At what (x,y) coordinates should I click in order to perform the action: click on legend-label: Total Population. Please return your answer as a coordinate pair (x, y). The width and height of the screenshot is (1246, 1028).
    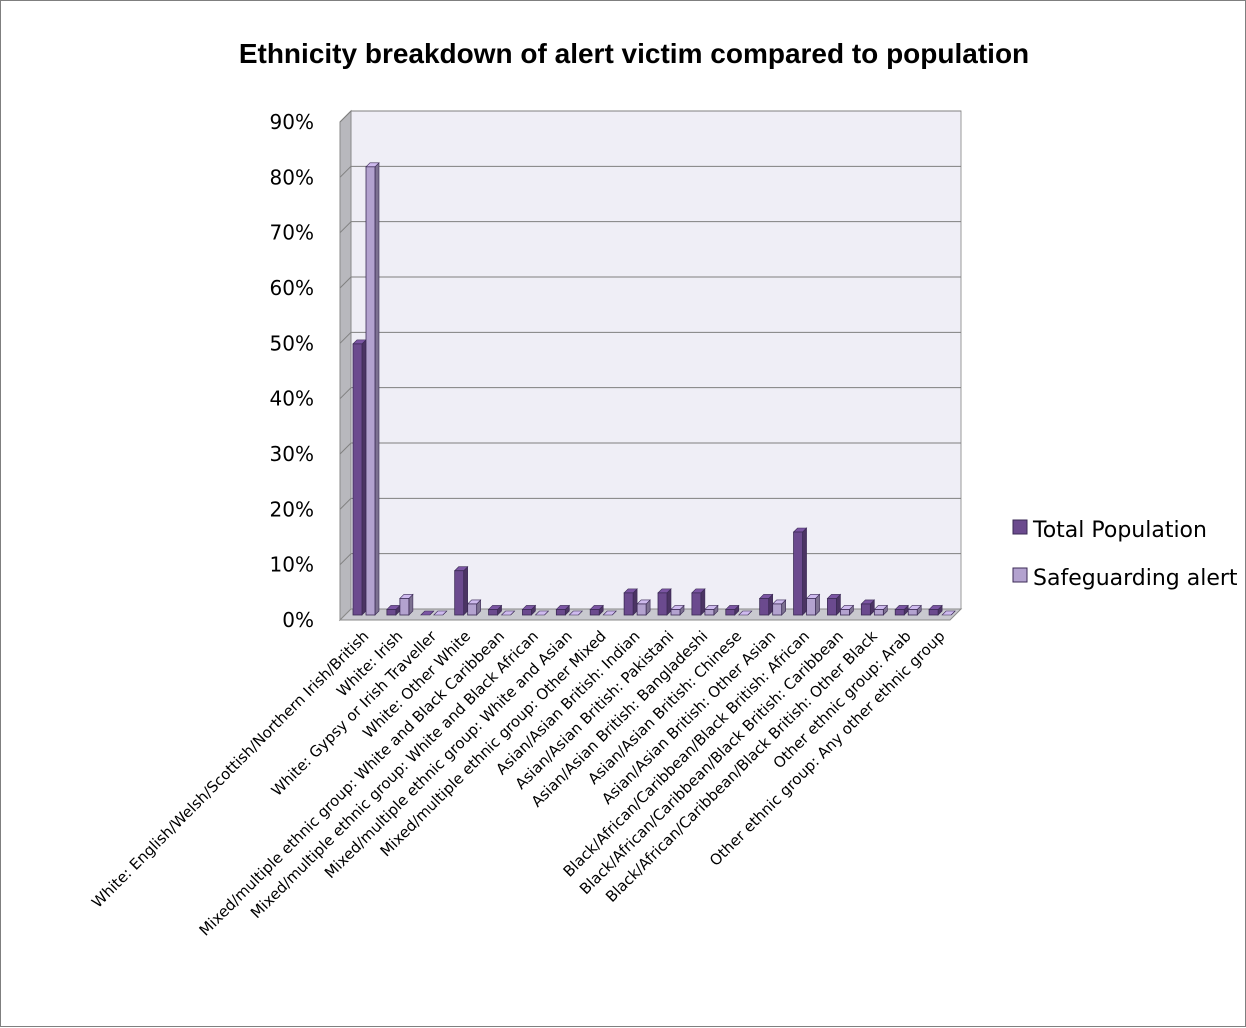
    Looking at the image, I should click on (1119, 530).